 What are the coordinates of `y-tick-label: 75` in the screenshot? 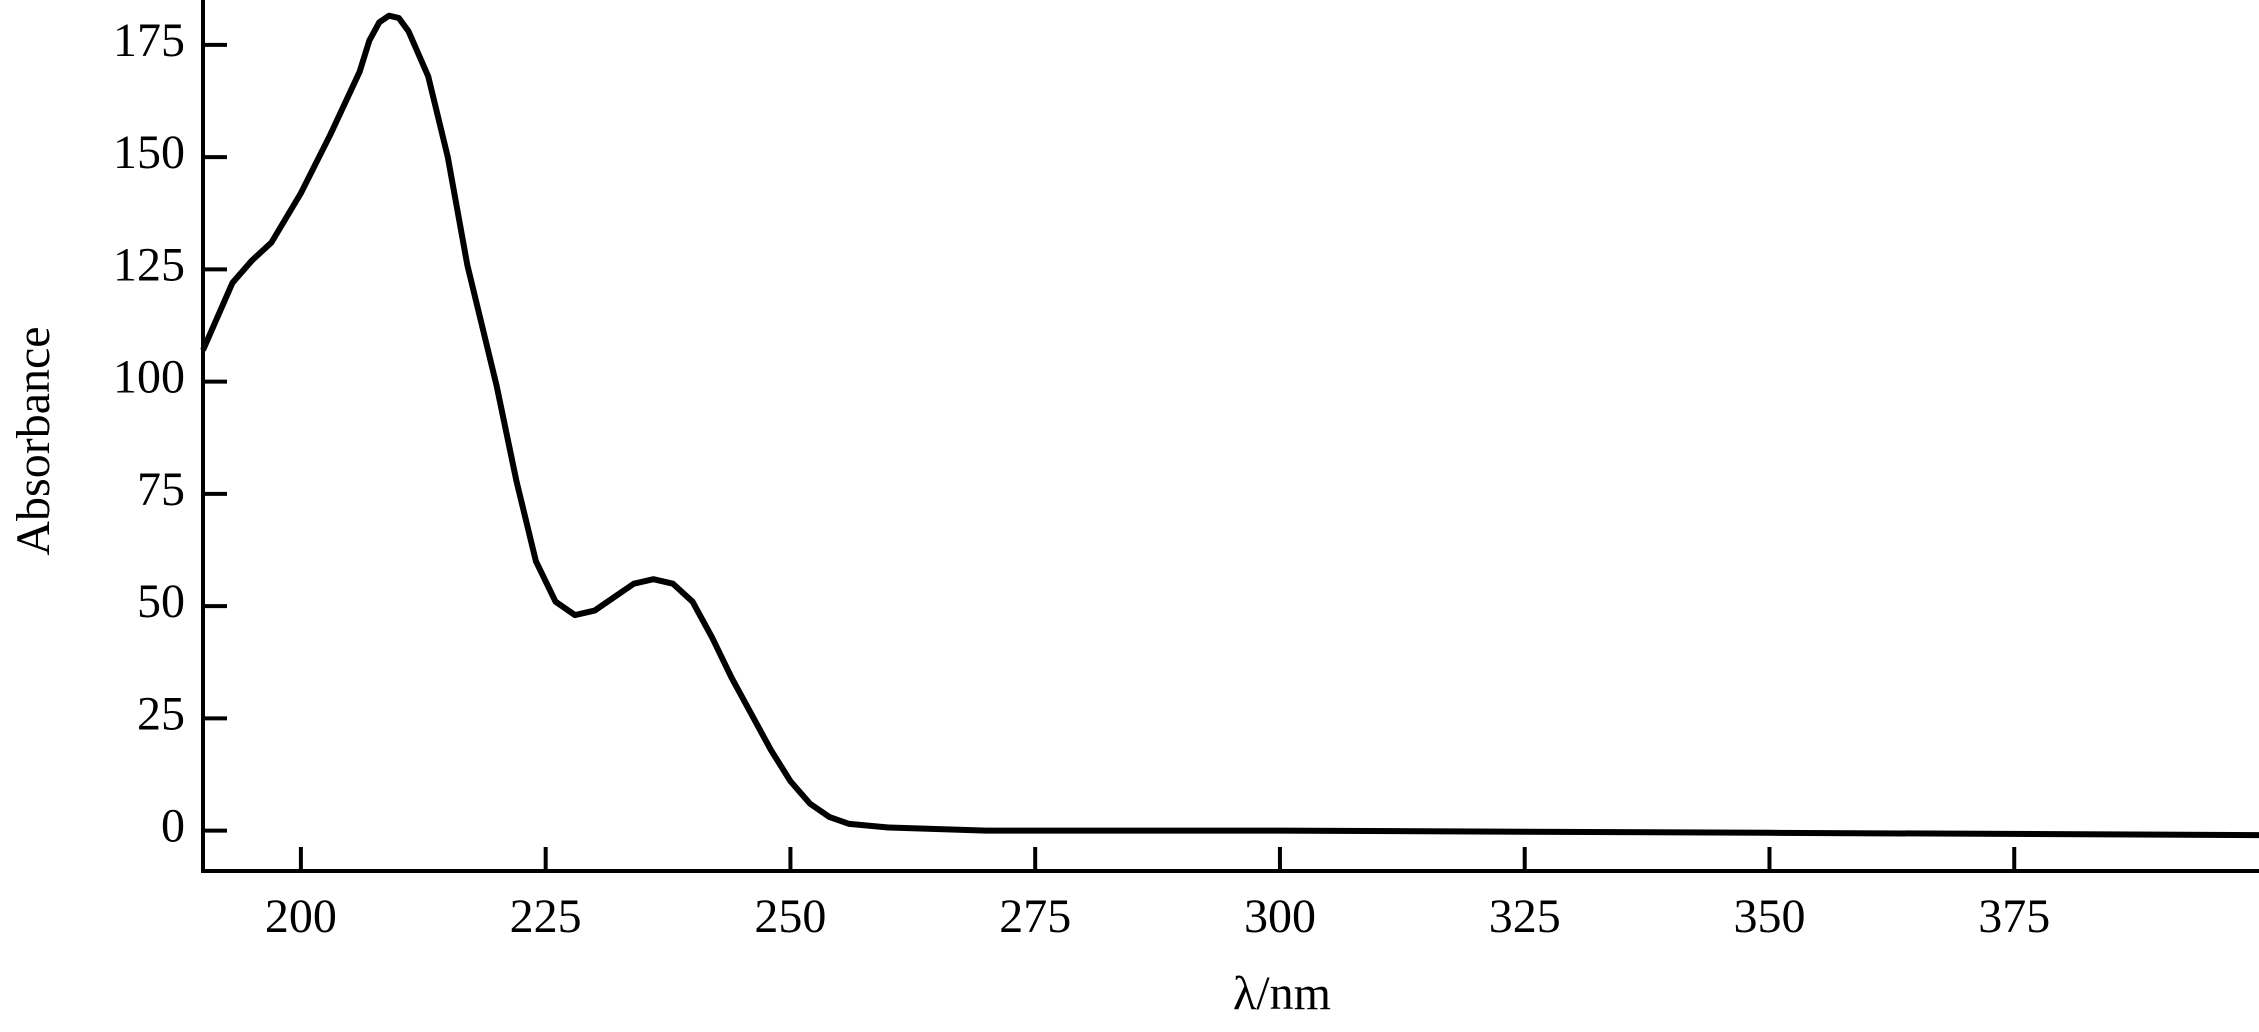 It's located at (161, 489).